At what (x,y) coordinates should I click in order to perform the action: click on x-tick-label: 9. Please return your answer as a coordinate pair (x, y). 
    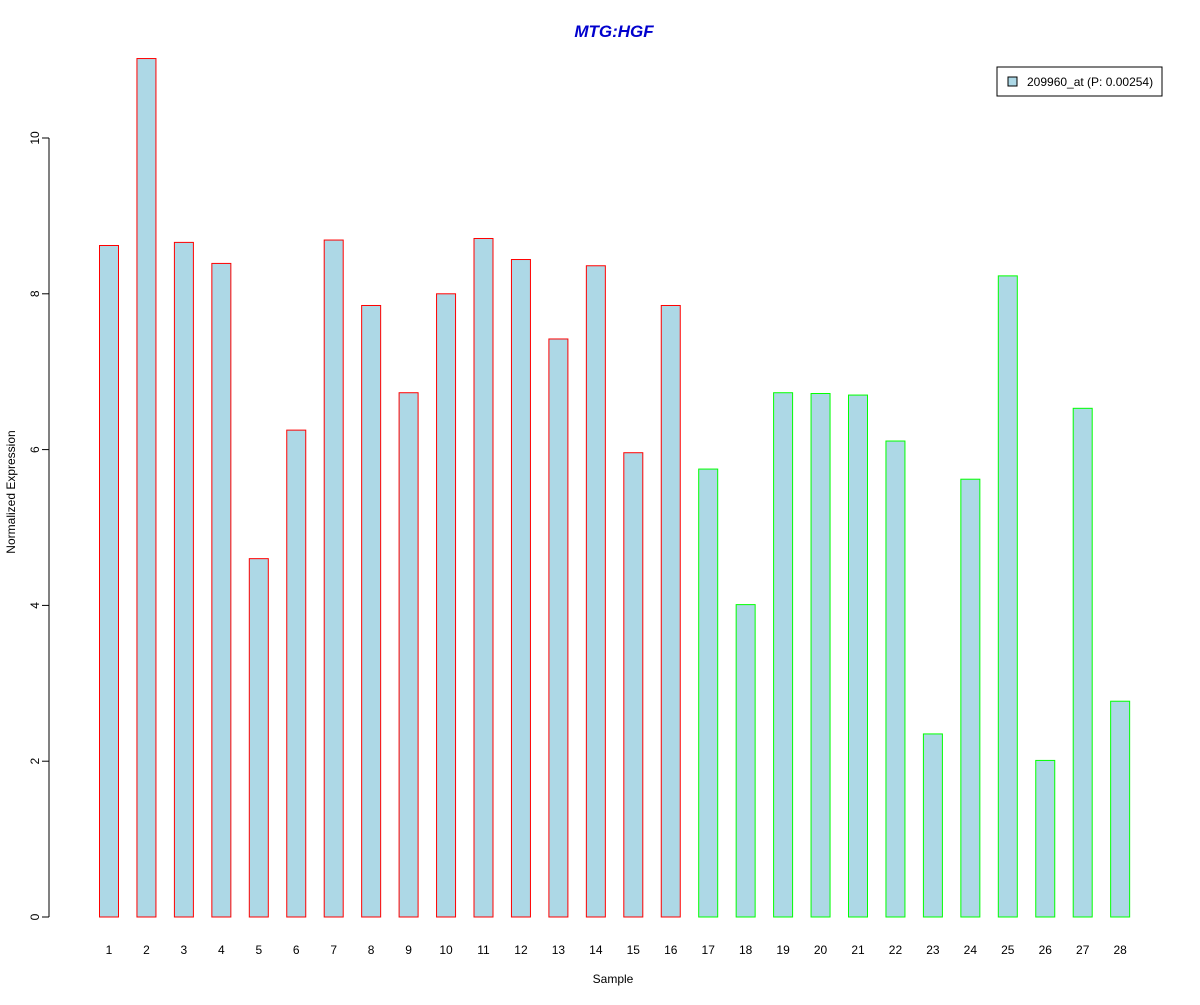
    Looking at the image, I should click on (408, 950).